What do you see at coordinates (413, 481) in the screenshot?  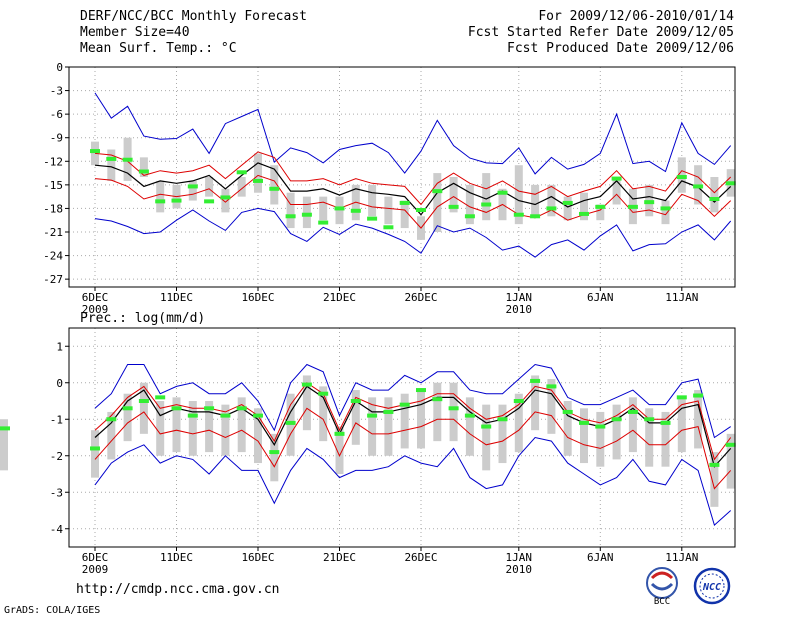 I see `min-line` at bounding box center [413, 481].